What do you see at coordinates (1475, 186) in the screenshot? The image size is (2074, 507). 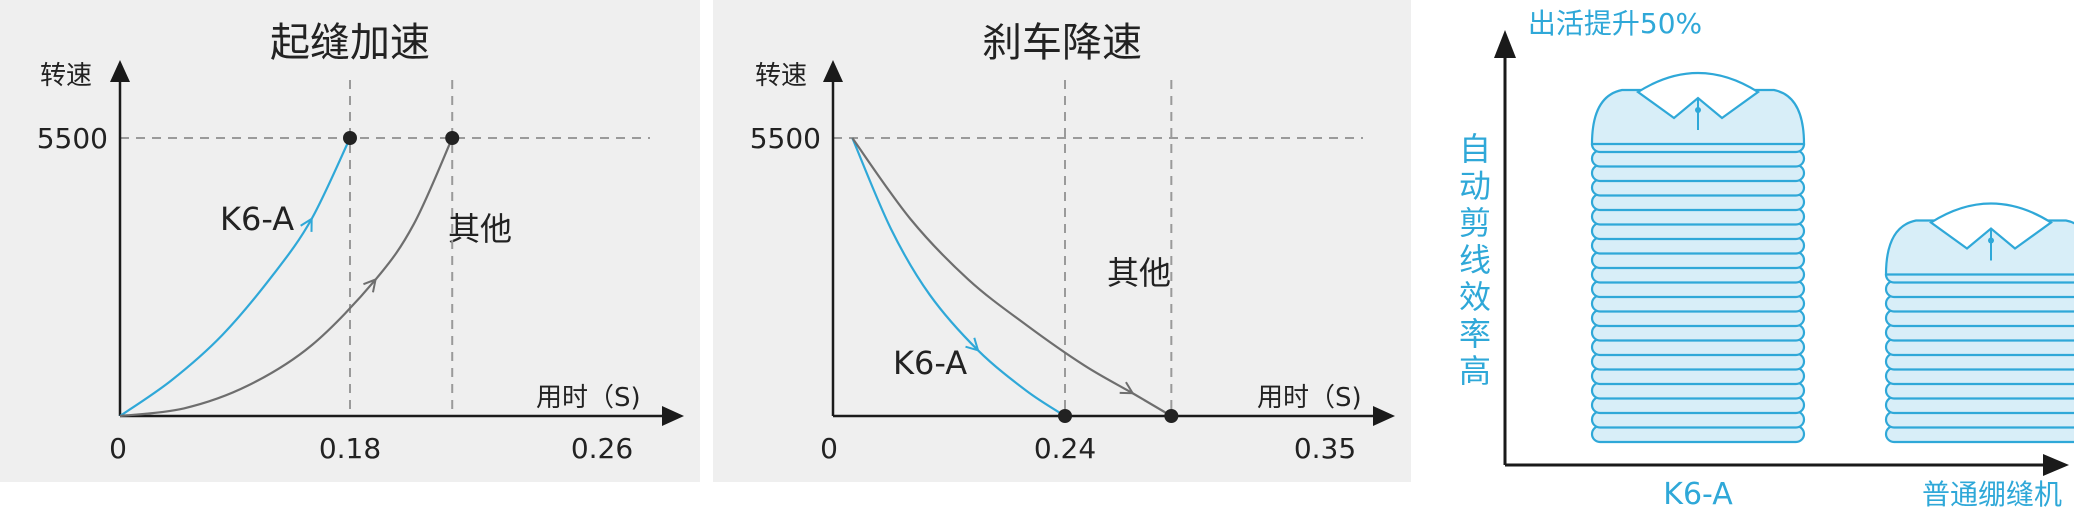 I see `vertical-label-char: 动` at bounding box center [1475, 186].